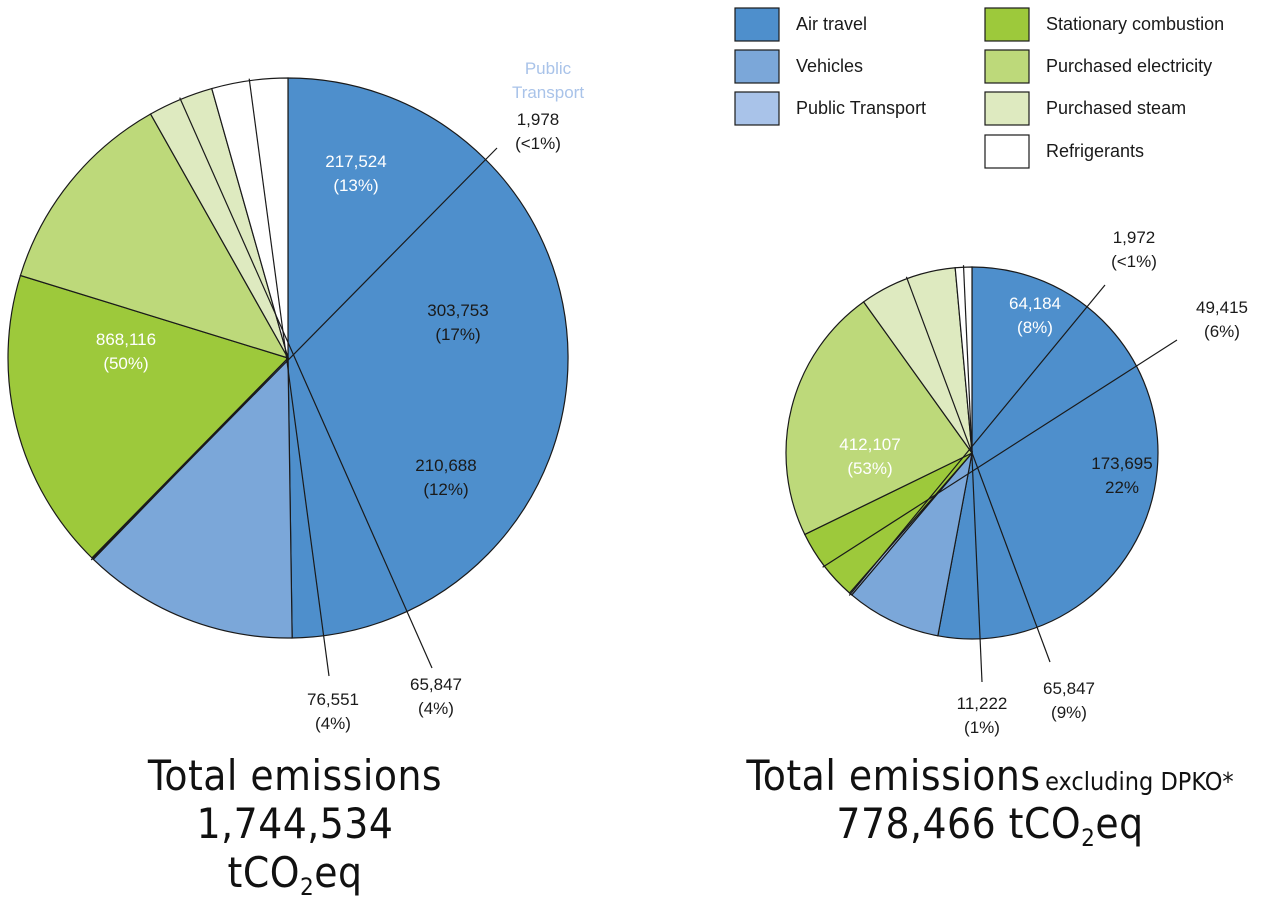 This screenshot has width=1277, height=901. Describe the element at coordinates (1116, 108) in the screenshot. I see `legend-label: Purchased steam` at that location.